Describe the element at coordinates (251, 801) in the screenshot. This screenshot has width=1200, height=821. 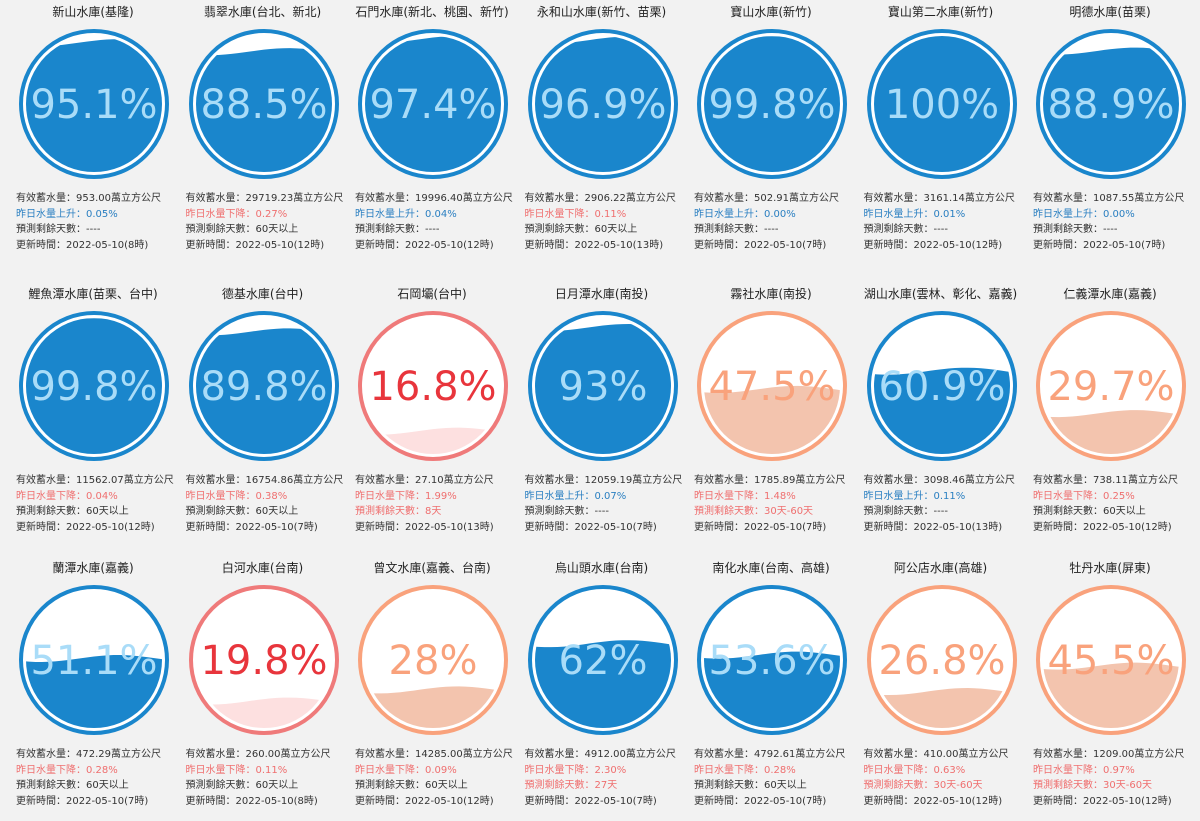
I see `update-time-text: 更新時間：2022-05-10(8時)` at that location.